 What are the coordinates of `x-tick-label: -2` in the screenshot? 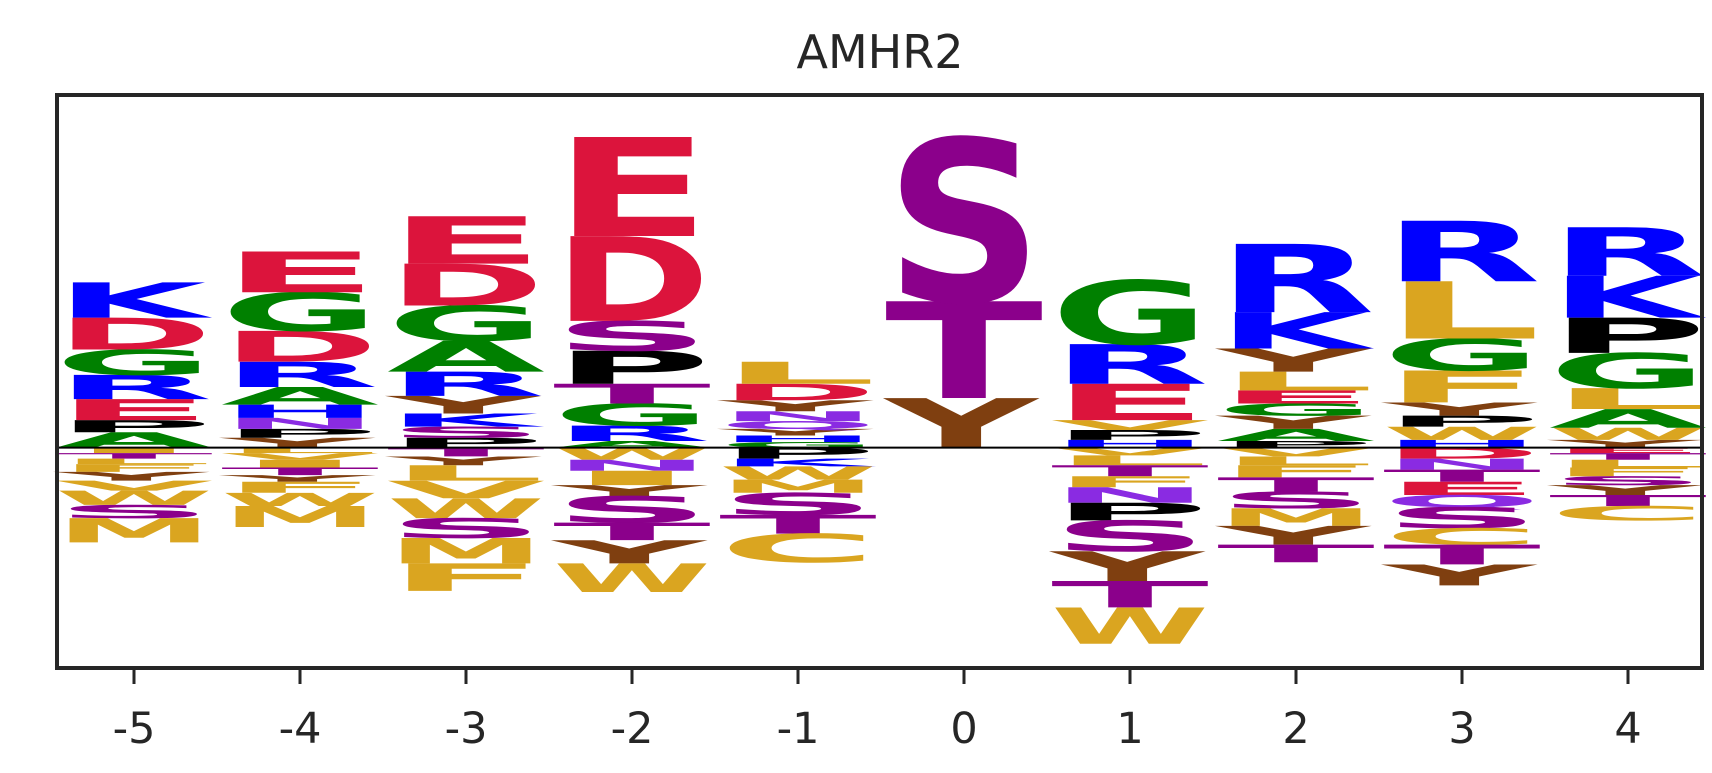 It's located at (632, 729).